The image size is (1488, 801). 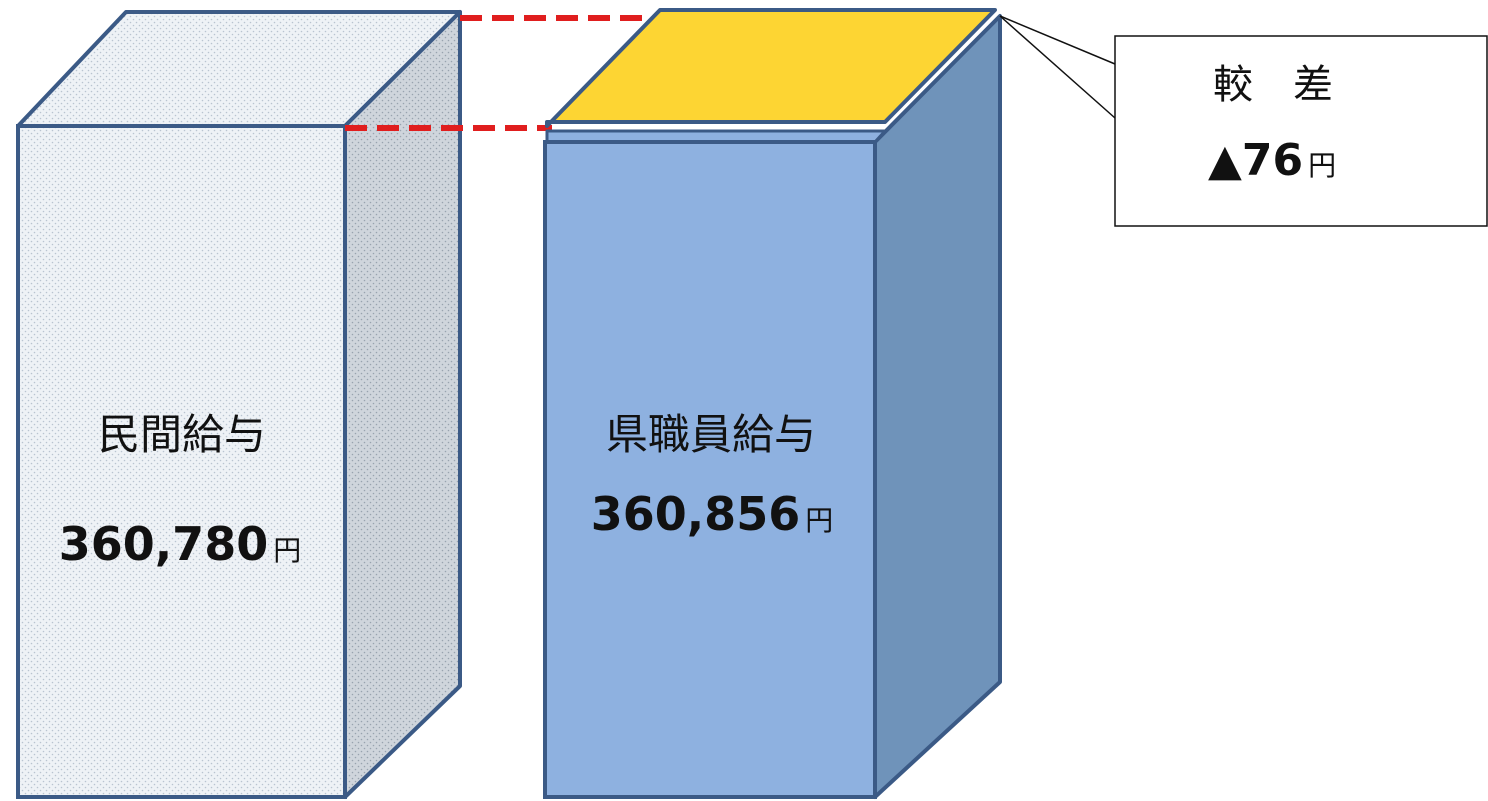 What do you see at coordinates (497, 73) in the screenshot?
I see `comparison-guide-lines` at bounding box center [497, 73].